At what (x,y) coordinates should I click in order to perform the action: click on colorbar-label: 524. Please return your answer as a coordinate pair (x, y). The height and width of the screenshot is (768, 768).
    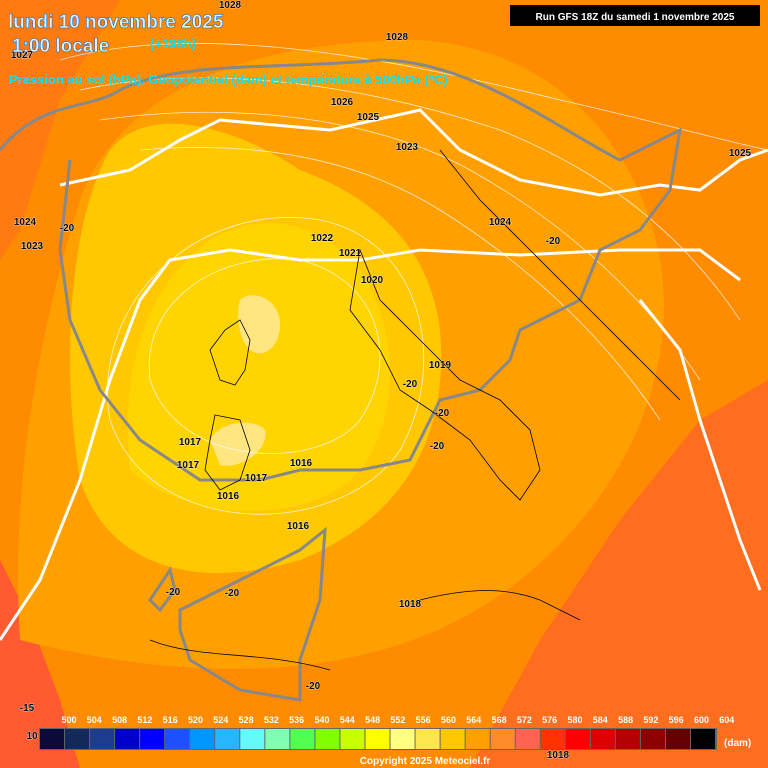
    Looking at the image, I should click on (220, 720).